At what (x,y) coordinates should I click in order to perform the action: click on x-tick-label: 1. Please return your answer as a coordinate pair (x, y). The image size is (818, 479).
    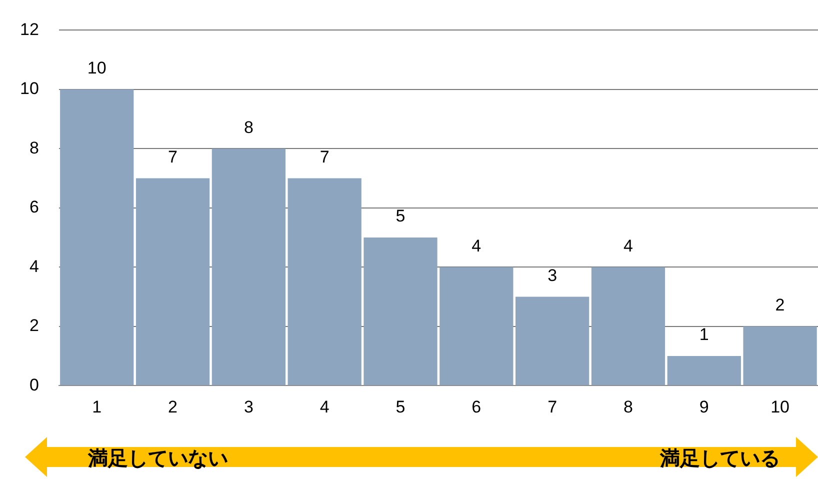
    Looking at the image, I should click on (97, 406).